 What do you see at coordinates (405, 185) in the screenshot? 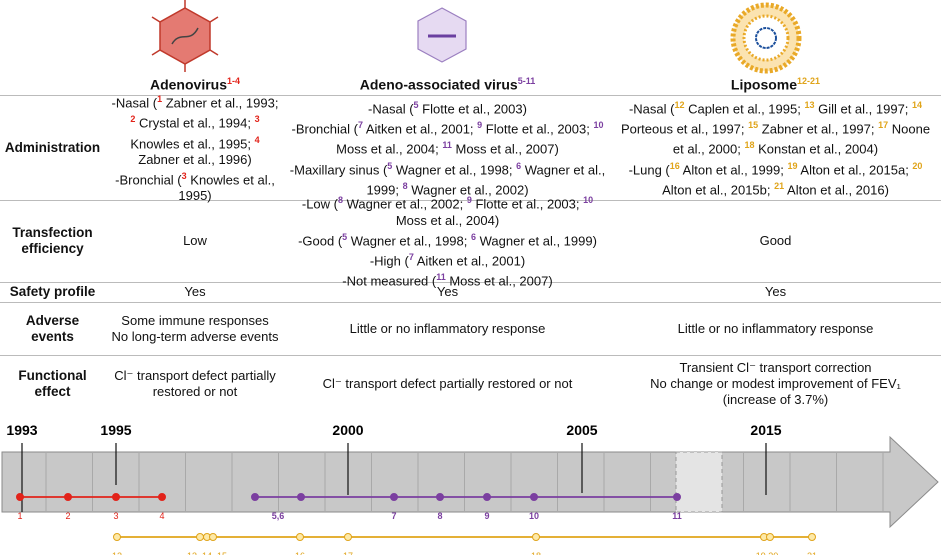
I see `reference-number: 8` at bounding box center [405, 185].